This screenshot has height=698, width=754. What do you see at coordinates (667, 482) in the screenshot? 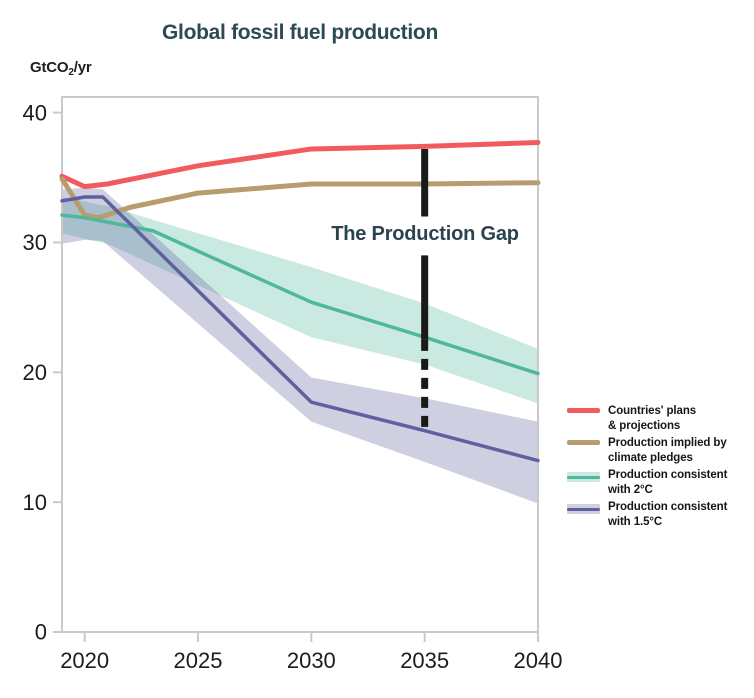
I see `legend-label-consistent-2c: Production consistent with 2°C` at bounding box center [667, 482].